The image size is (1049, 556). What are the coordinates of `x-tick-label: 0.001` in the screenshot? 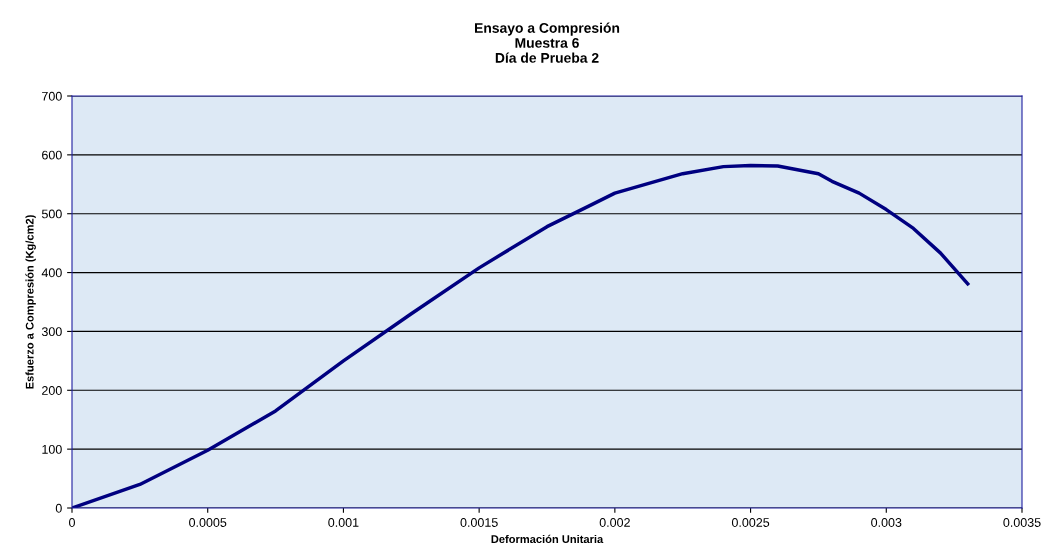 It's located at (343, 522).